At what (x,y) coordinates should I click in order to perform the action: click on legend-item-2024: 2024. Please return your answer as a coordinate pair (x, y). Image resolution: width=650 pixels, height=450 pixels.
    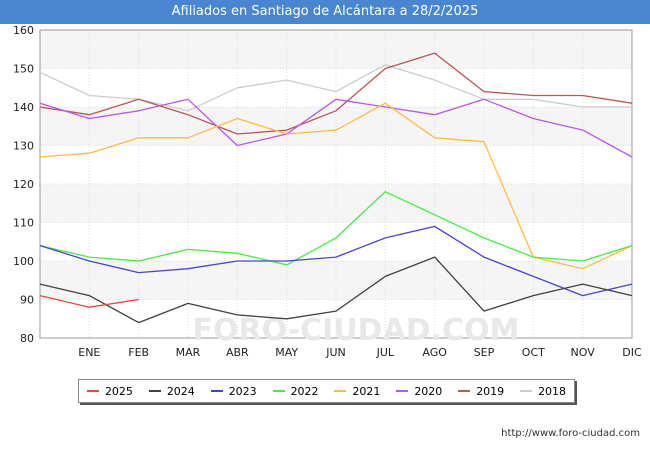
    Looking at the image, I should click on (171, 391).